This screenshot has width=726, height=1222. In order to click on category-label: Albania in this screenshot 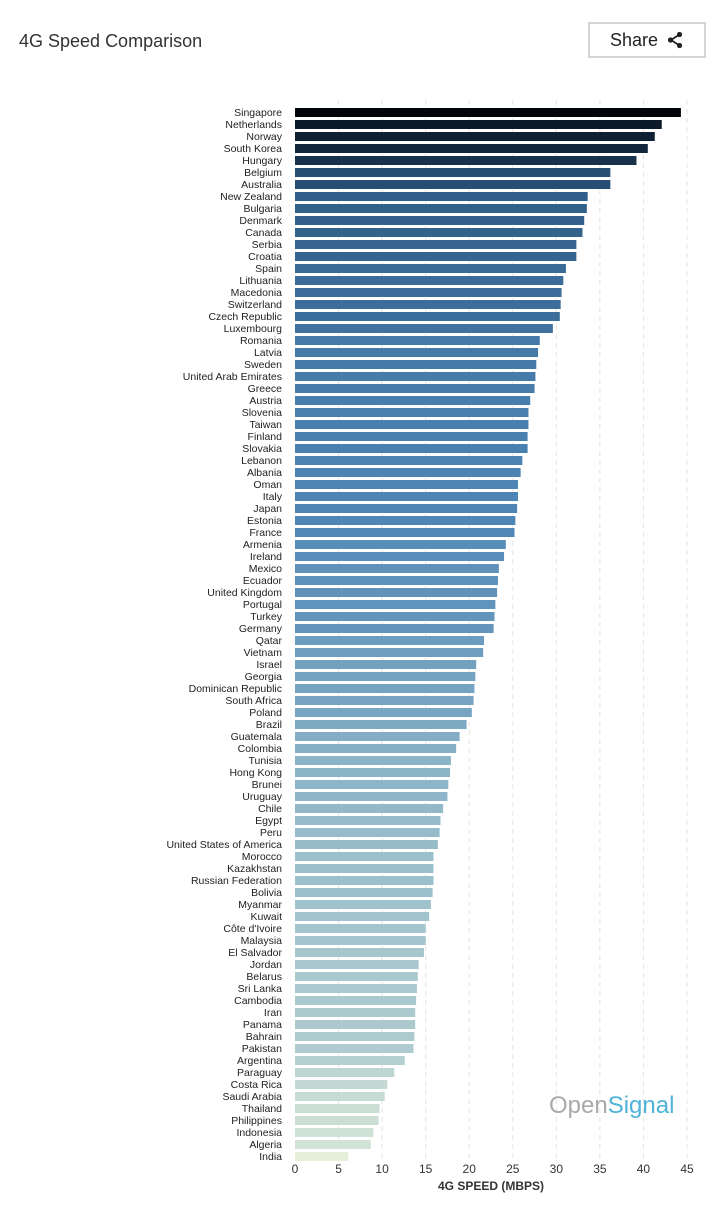, I will do `click(264, 473)`.